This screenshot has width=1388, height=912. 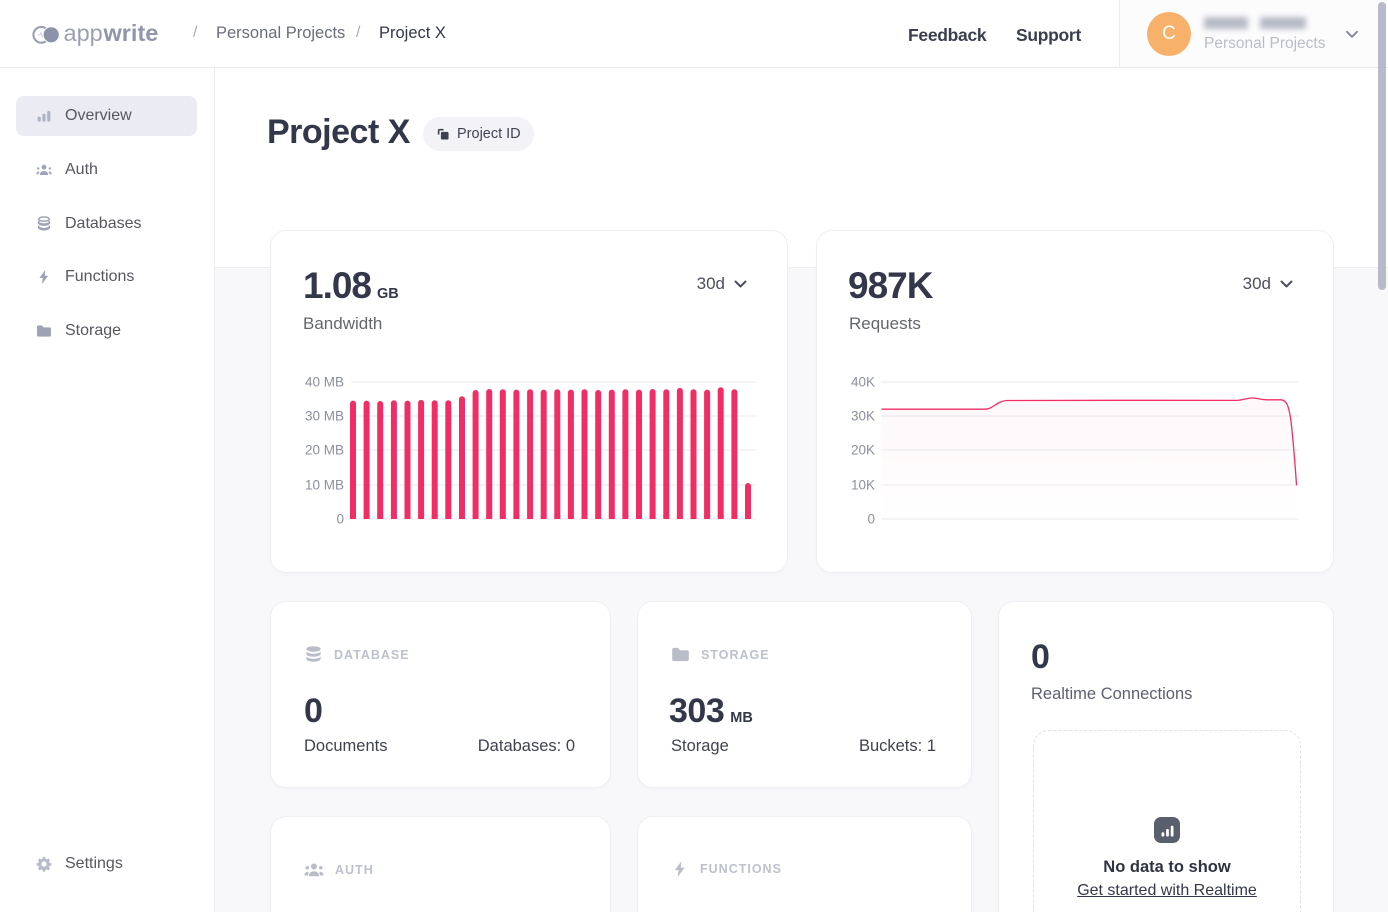 I want to click on svg-text: write, so click(x=131, y=33).